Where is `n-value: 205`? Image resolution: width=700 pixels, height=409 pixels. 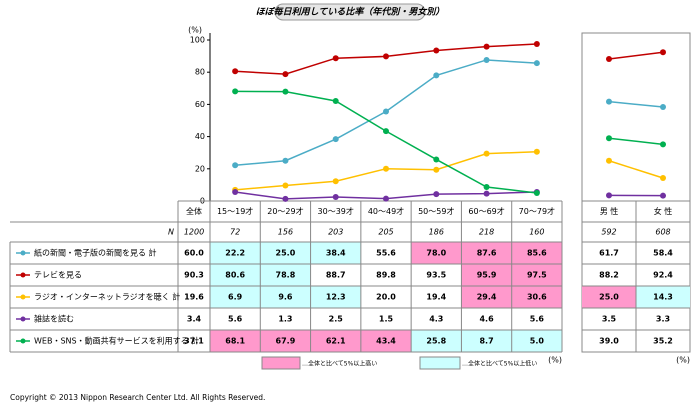
n-value: 205 is located at coordinates (385, 232).